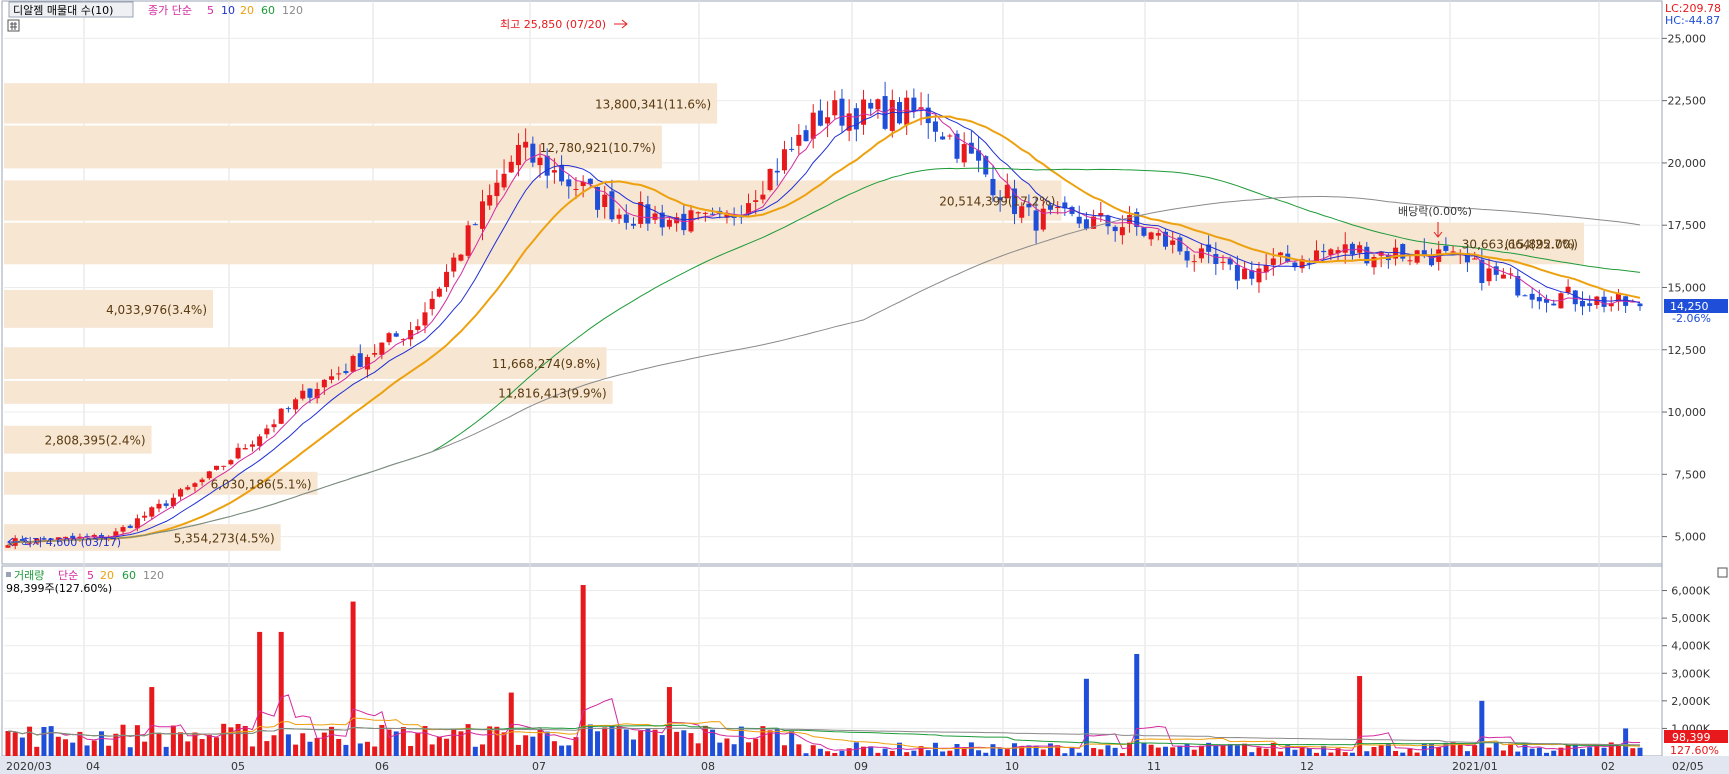 This screenshot has width=1729, height=774. Describe the element at coordinates (1696, 306) in the screenshot. I see `current-price-tag` at that location.